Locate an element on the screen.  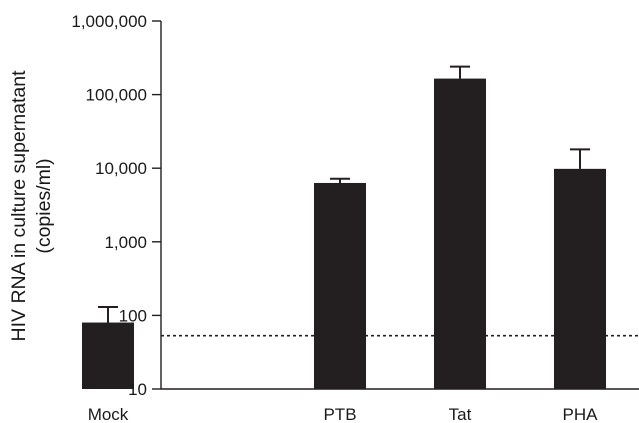
y-tick-label-10: 10 is located at coordinates (137, 389).